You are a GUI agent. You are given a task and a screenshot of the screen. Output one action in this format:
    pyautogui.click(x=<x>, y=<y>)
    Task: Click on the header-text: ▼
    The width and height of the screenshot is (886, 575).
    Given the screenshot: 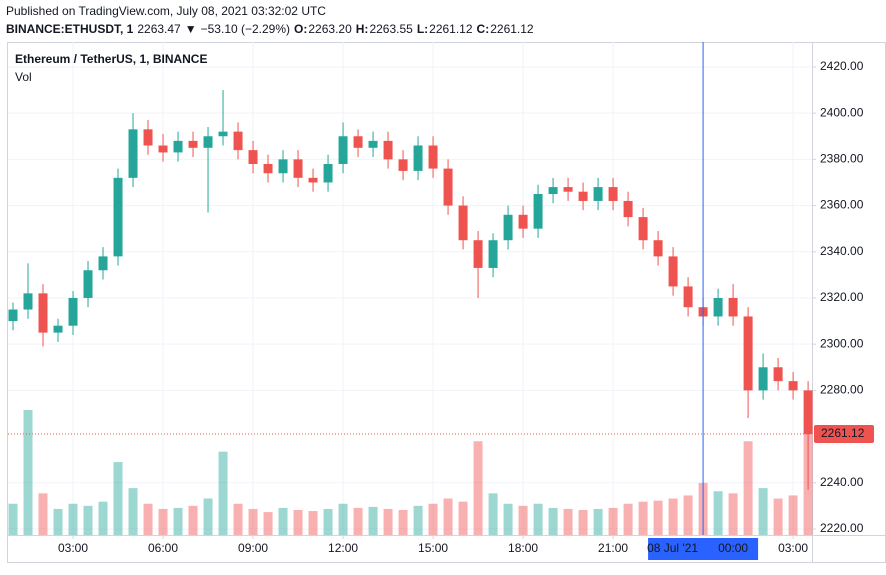 What is the action you would take?
    pyautogui.click(x=191, y=29)
    